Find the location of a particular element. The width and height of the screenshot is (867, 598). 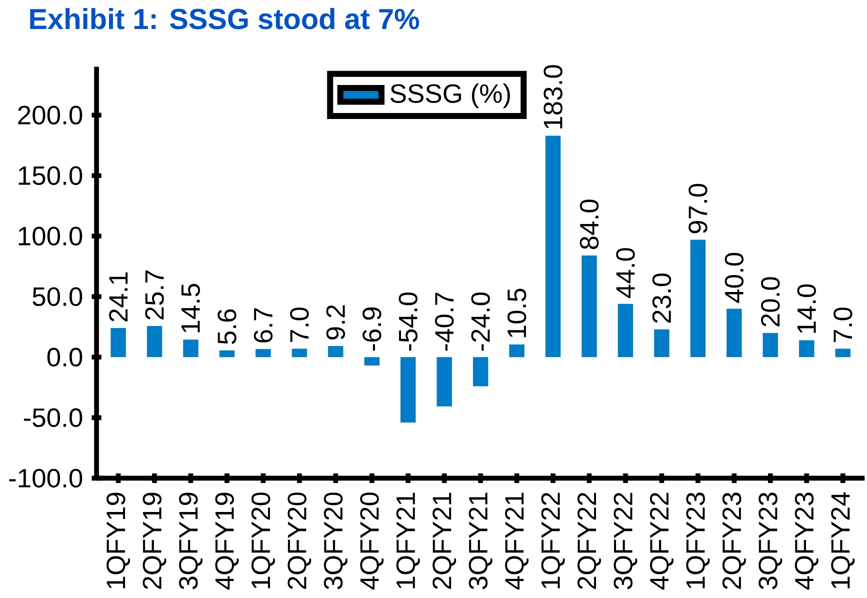

data-label: -24.0 is located at coordinates (480, 321).